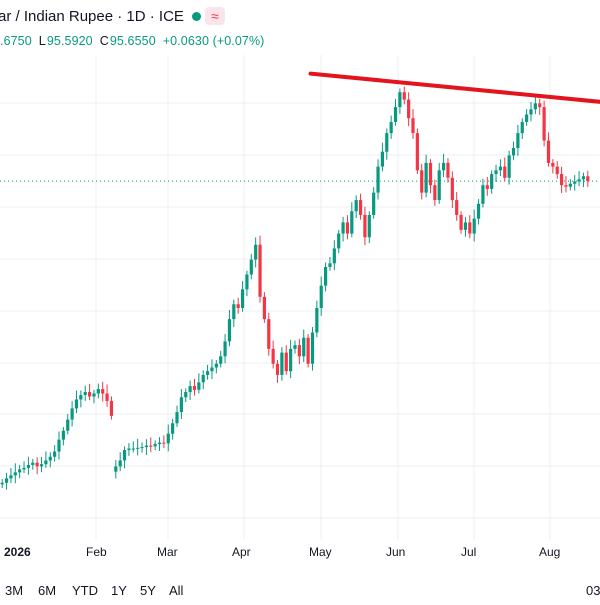  What do you see at coordinates (148, 590) in the screenshot?
I see `range-5y-button: 5Y` at bounding box center [148, 590].